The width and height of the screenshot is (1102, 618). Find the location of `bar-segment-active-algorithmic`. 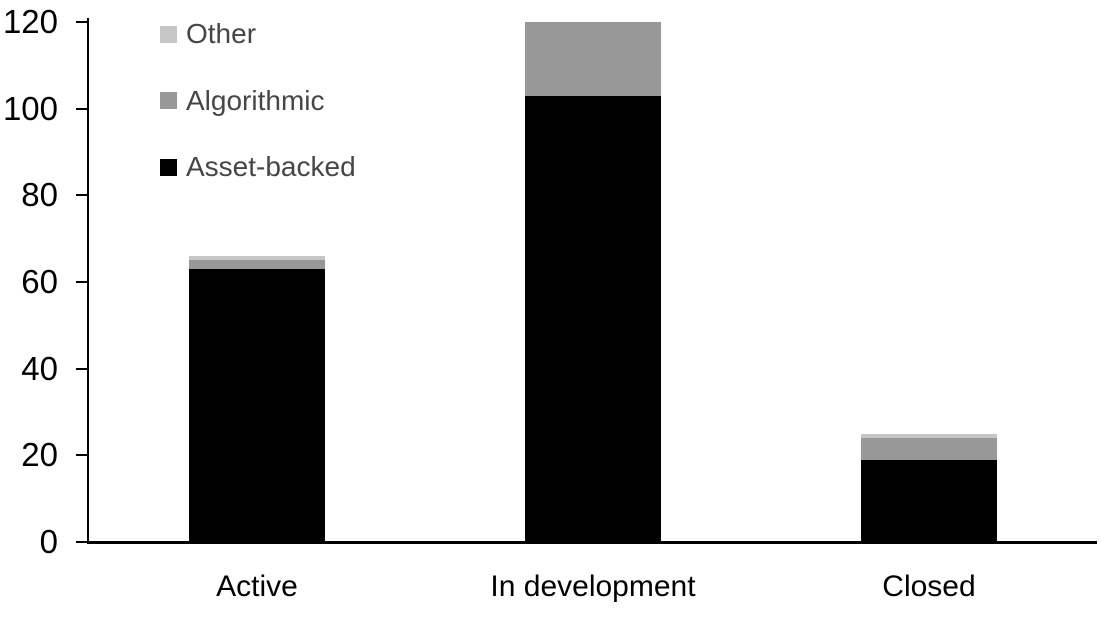

bar-segment-active-algorithmic is located at coordinates (257, 264).